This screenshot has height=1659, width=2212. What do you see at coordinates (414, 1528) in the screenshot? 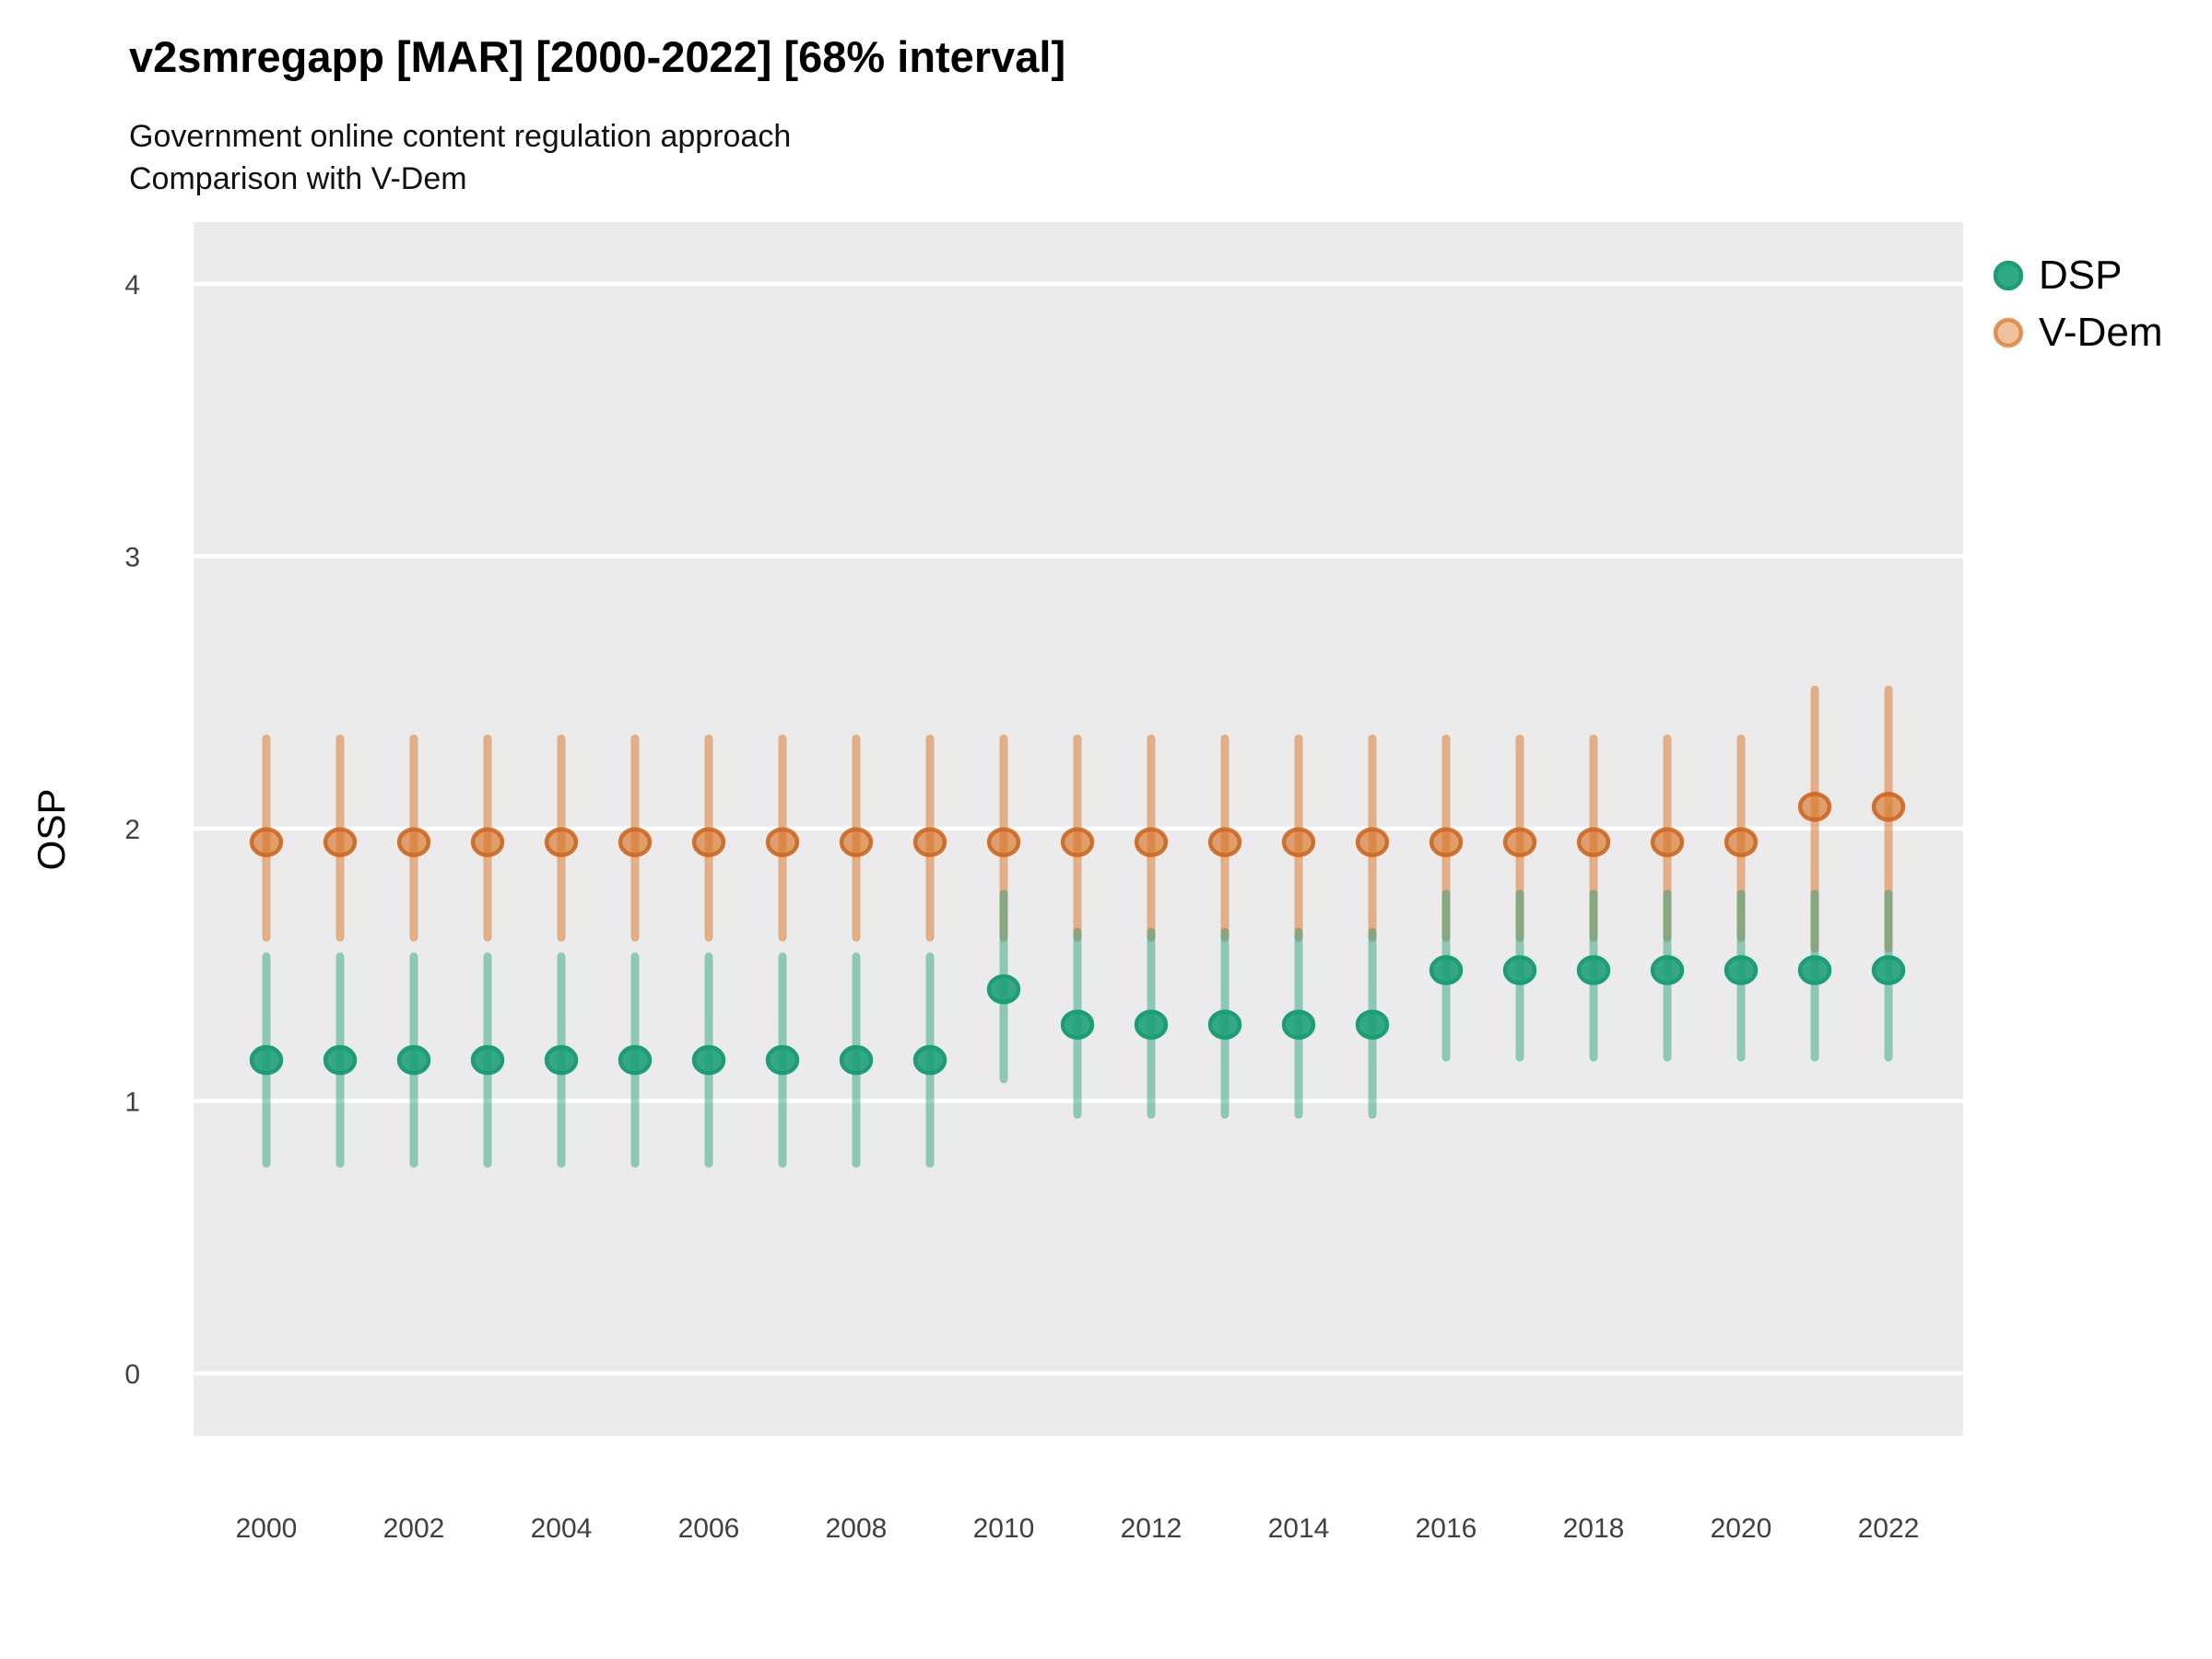
I see `x-tick-label-2002: 2002` at bounding box center [414, 1528].